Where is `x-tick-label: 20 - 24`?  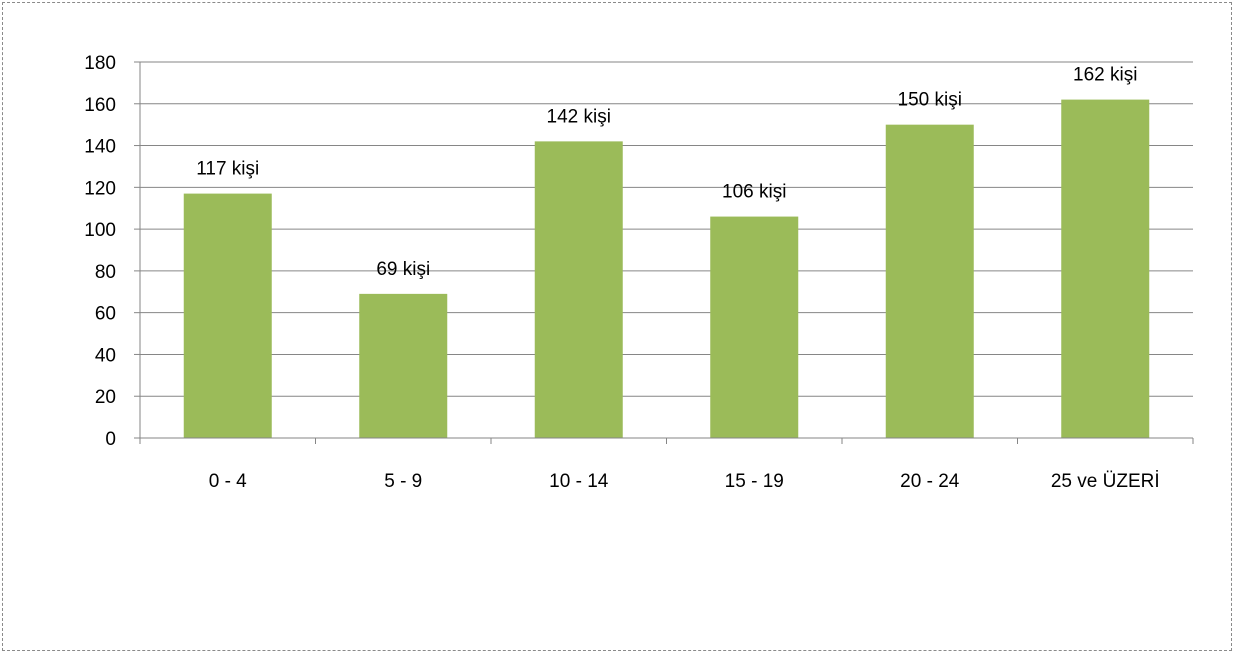
x-tick-label: 20 - 24 is located at coordinates (930, 481).